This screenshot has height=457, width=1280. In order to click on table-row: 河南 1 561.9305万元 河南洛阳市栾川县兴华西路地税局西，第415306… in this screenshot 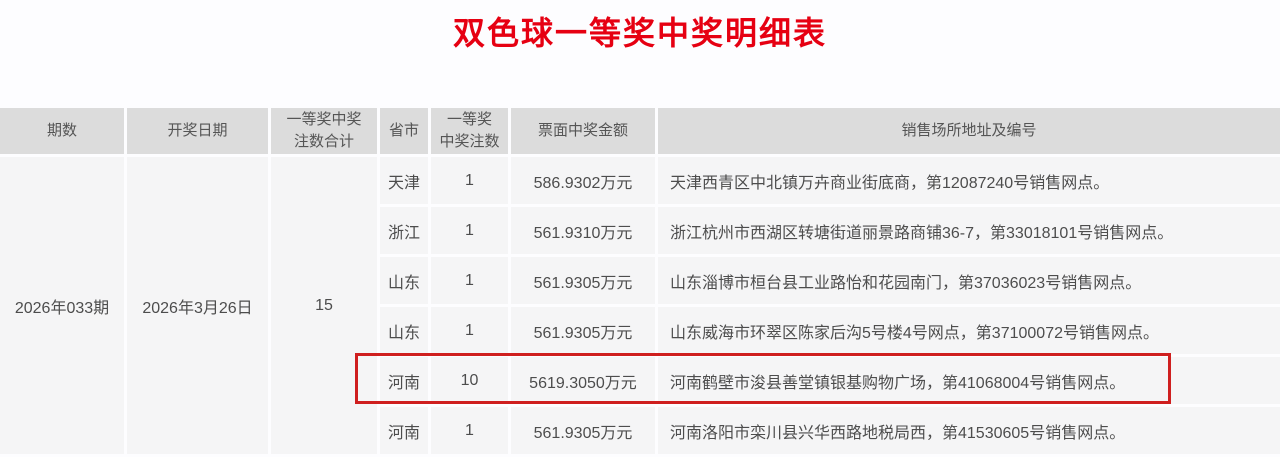, I will do `click(640, 430)`.